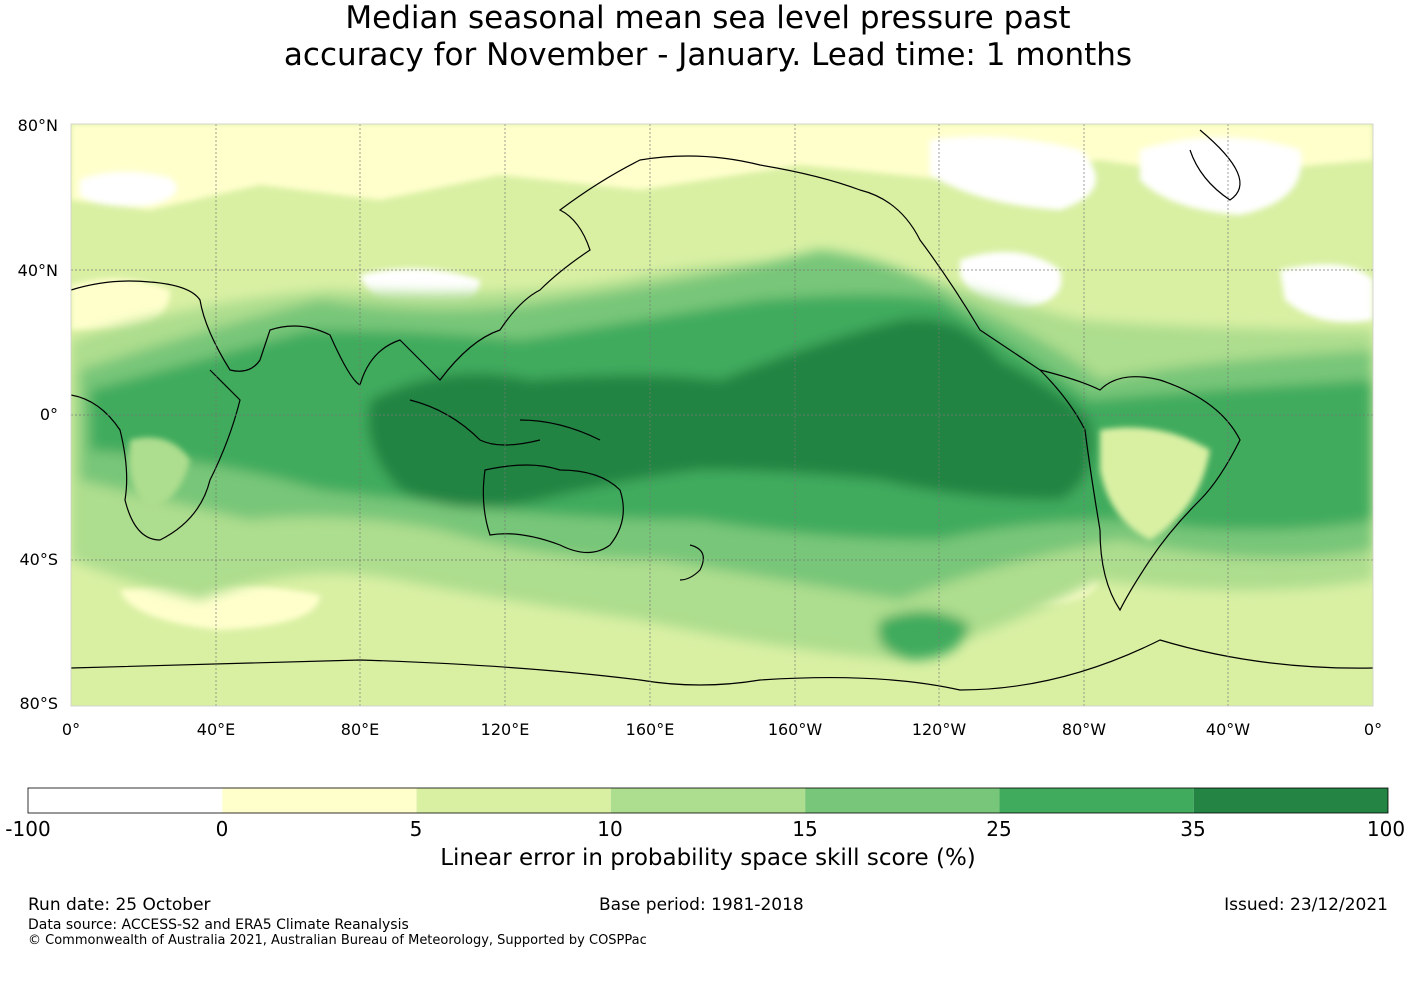  Describe the element at coordinates (222, 829) in the screenshot. I see `colorbar-tick-2: 0` at that location.